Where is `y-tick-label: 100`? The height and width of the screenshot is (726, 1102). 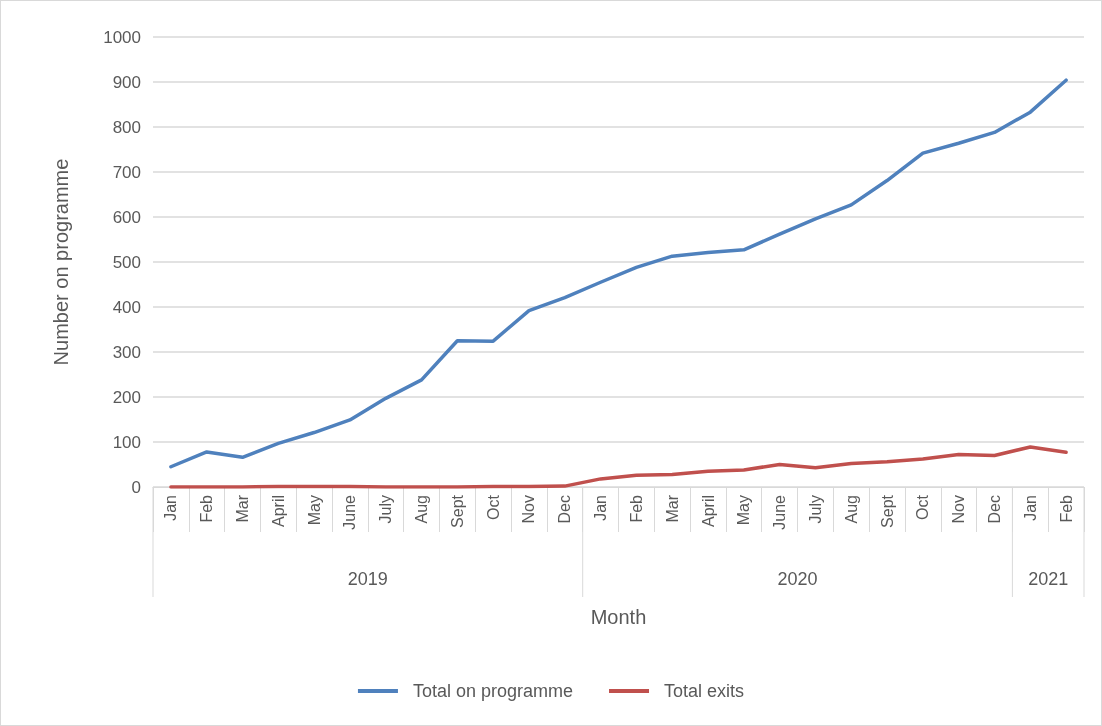
y-tick-label: 100 is located at coordinates (126, 442).